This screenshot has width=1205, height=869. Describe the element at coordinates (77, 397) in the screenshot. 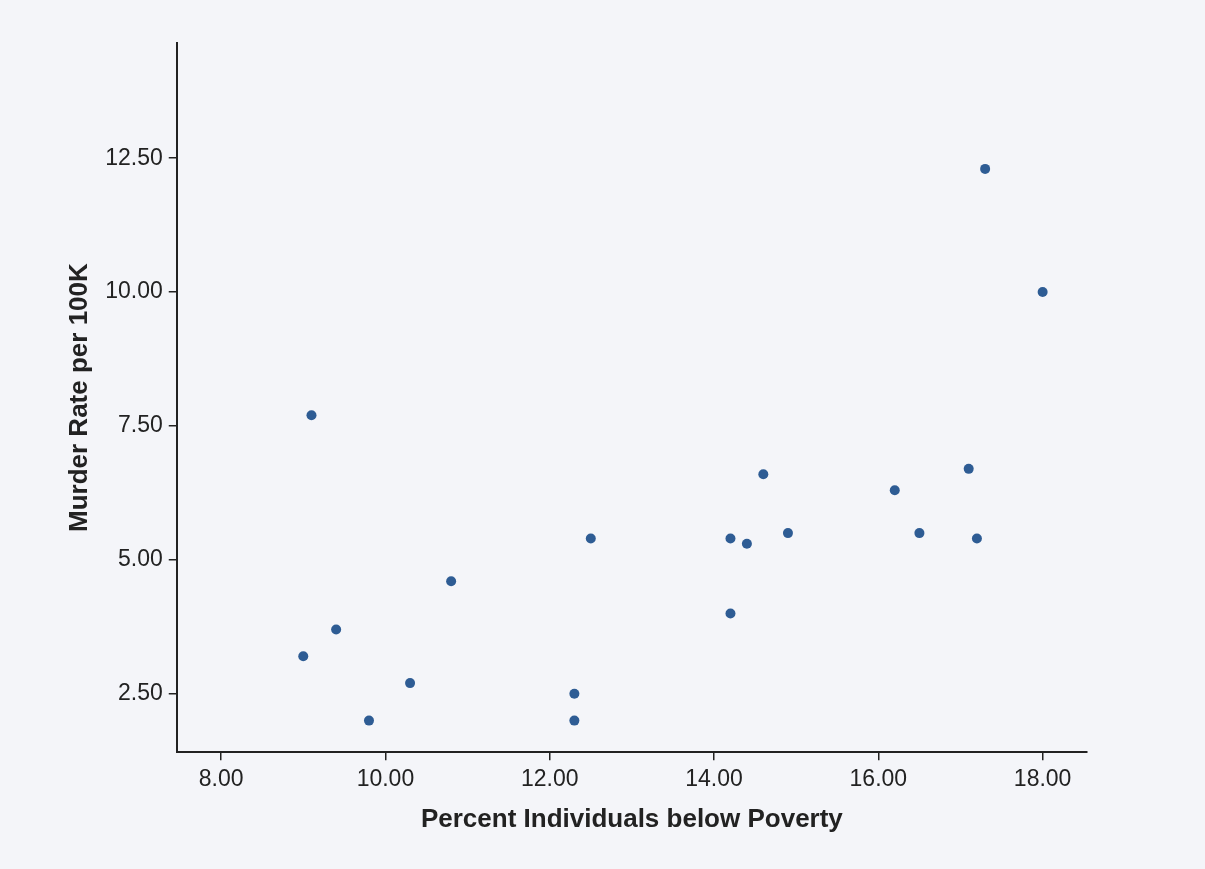

I see `y-axis-title: Murder Rate per 100K` at that location.